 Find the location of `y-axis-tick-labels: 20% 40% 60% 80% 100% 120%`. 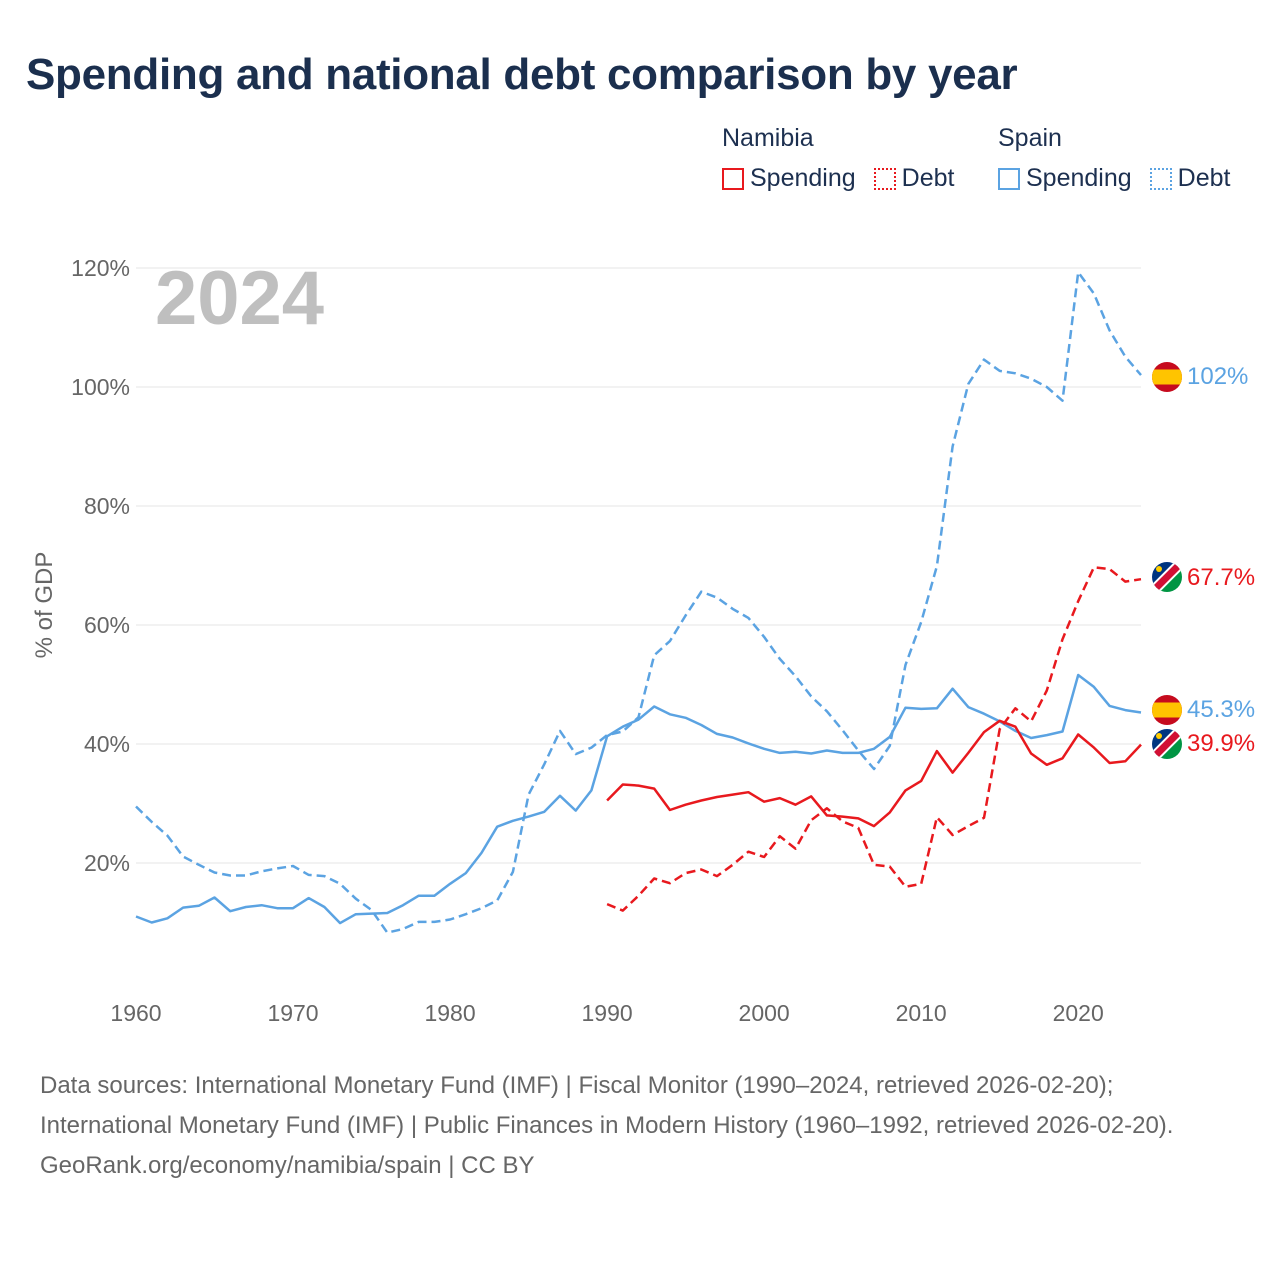

y-axis-tick-labels: 20% 40% 60% 80% 100% 120% is located at coordinates (100, 565).